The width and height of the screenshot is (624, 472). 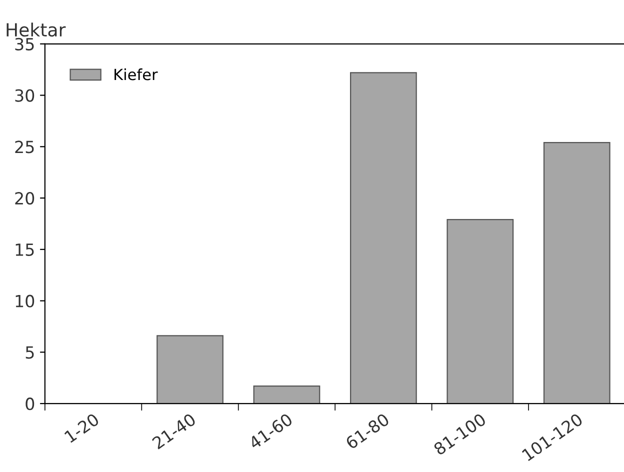 I want to click on y-tick-label: 20, so click(x=24, y=198).